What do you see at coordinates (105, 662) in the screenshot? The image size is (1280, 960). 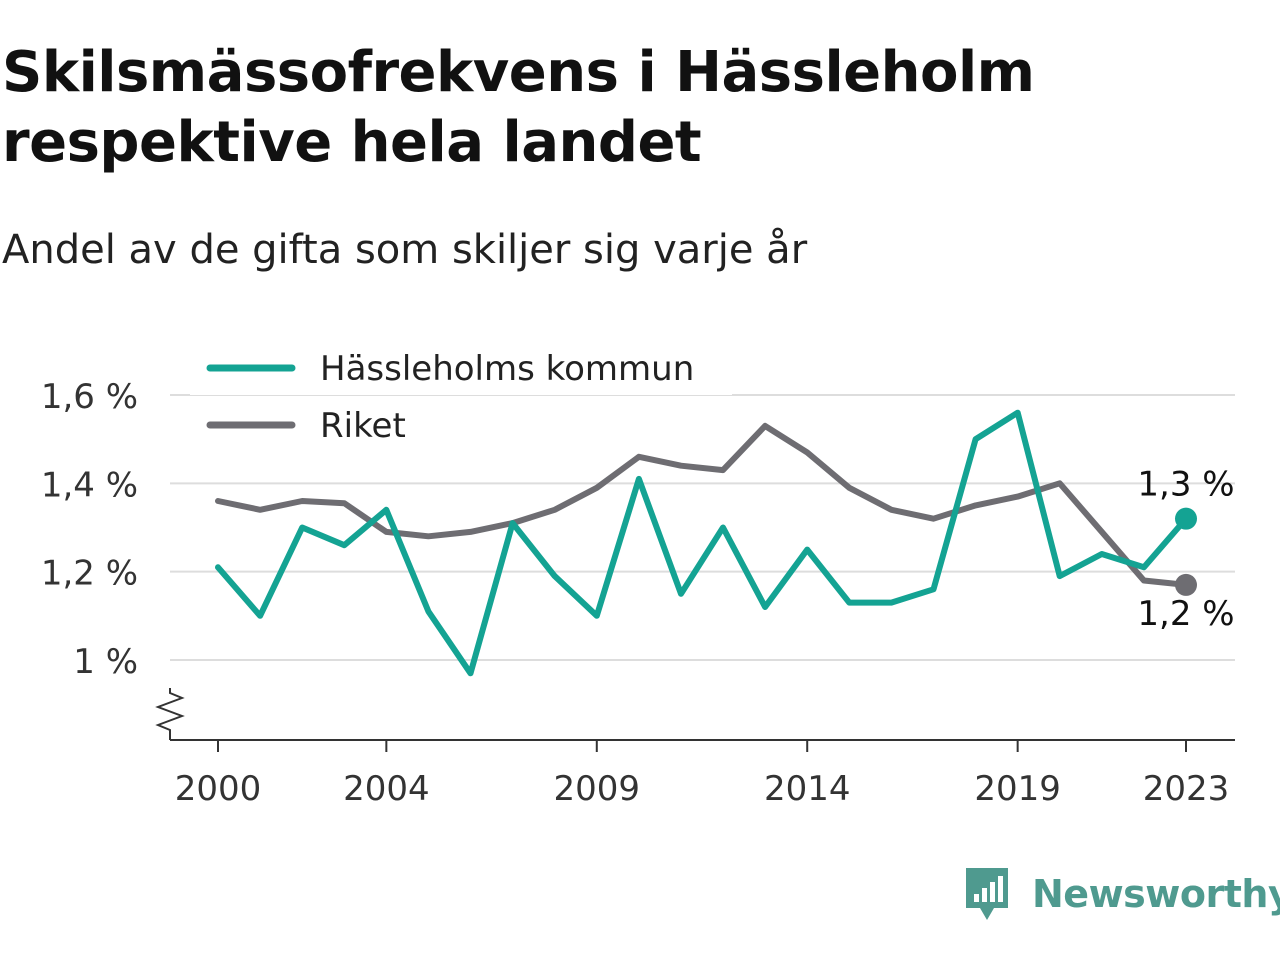 I see `y-tick-label: 1 %` at bounding box center [105, 662].